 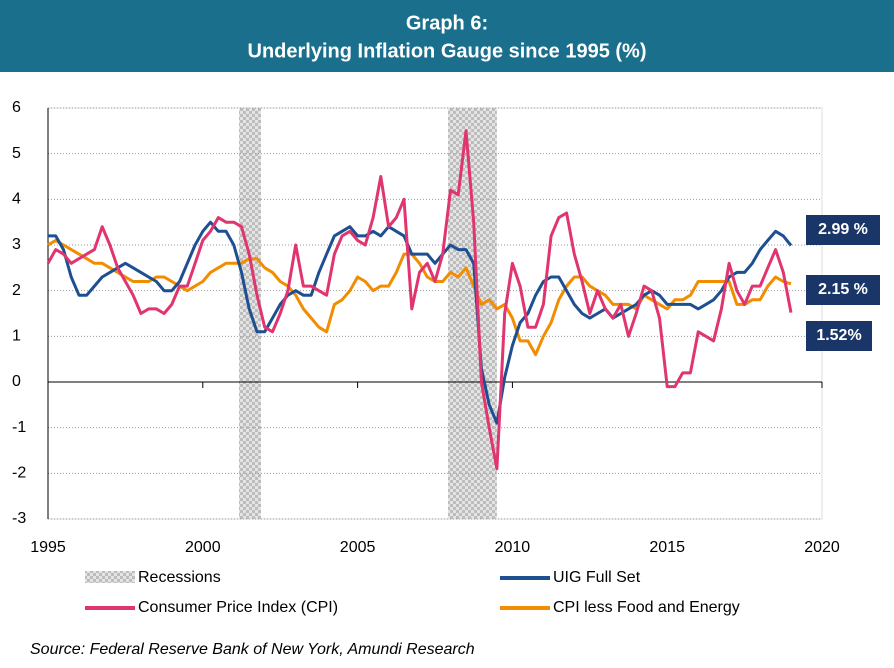 I want to click on legend-label: Recessions, so click(x=179, y=577).